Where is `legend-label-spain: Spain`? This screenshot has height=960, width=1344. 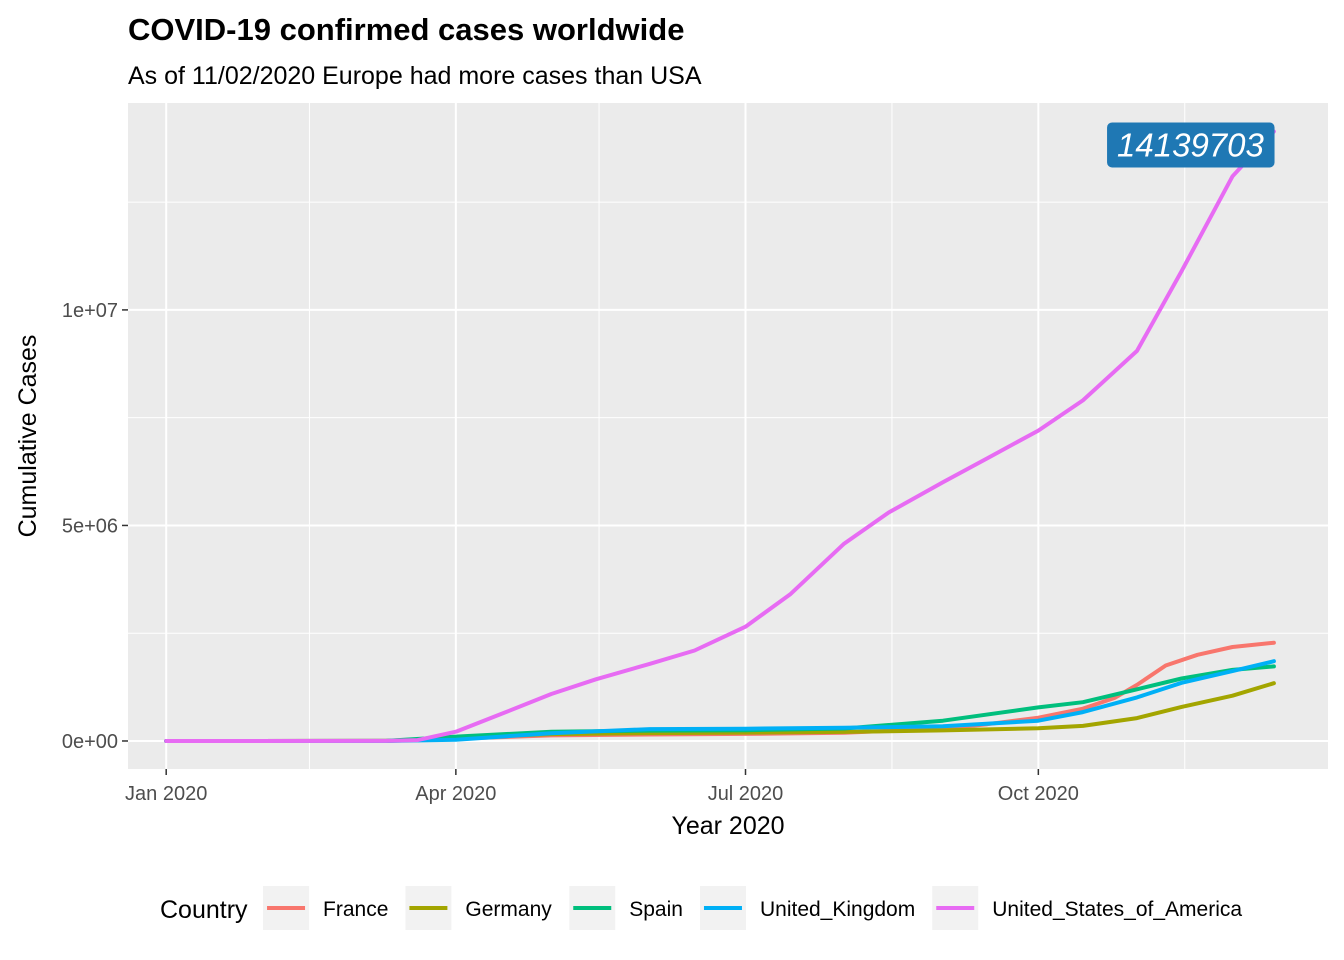 legend-label-spain: Spain is located at coordinates (656, 909).